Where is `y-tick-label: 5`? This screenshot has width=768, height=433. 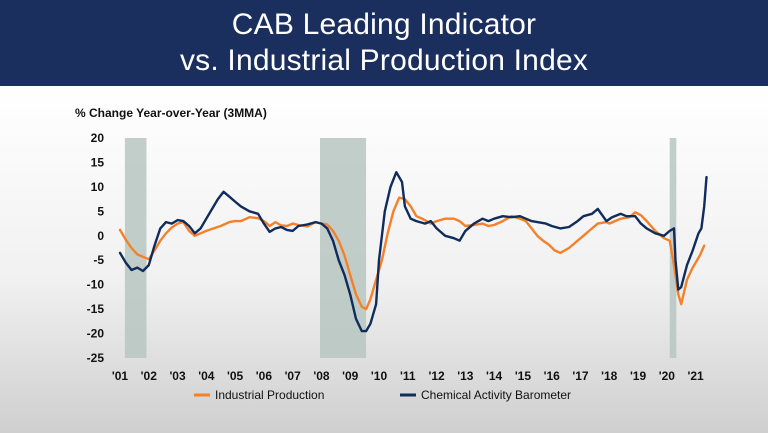
y-tick-label: 5 is located at coordinates (100, 211).